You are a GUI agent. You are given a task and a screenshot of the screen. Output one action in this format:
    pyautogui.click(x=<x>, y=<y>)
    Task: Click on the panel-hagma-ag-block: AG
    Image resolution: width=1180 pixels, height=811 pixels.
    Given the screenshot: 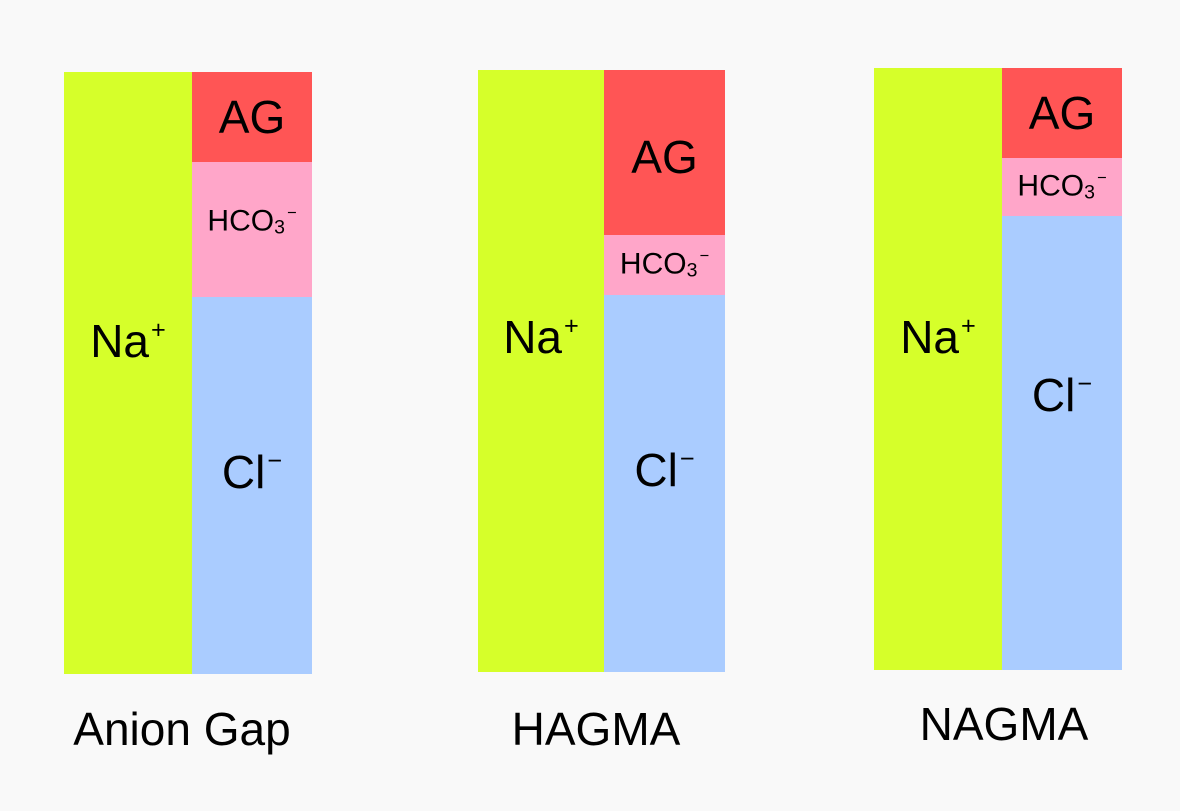 What is the action you would take?
    pyautogui.click(x=664, y=152)
    